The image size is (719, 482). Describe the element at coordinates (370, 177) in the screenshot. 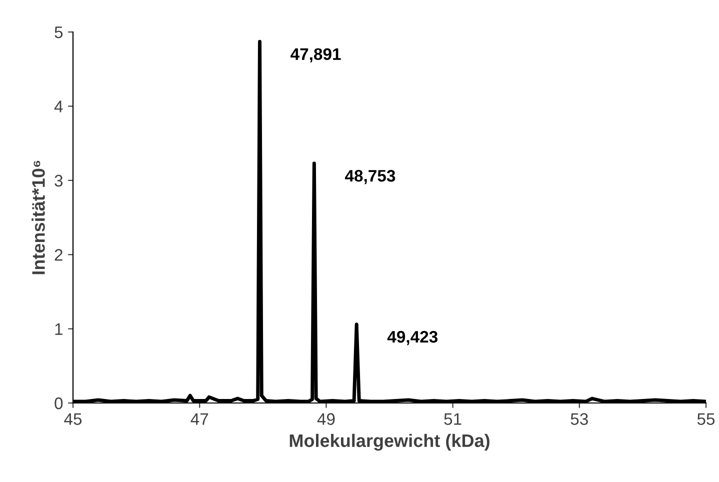

I see `annotation: 48,753` at that location.